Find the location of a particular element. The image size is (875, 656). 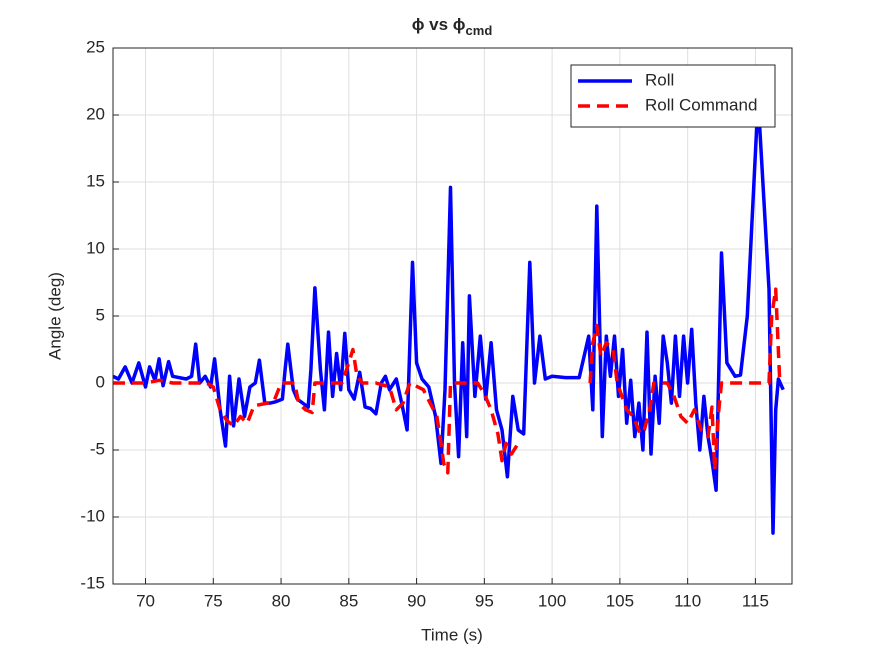

x-tick-label: 105 is located at coordinates (620, 600).